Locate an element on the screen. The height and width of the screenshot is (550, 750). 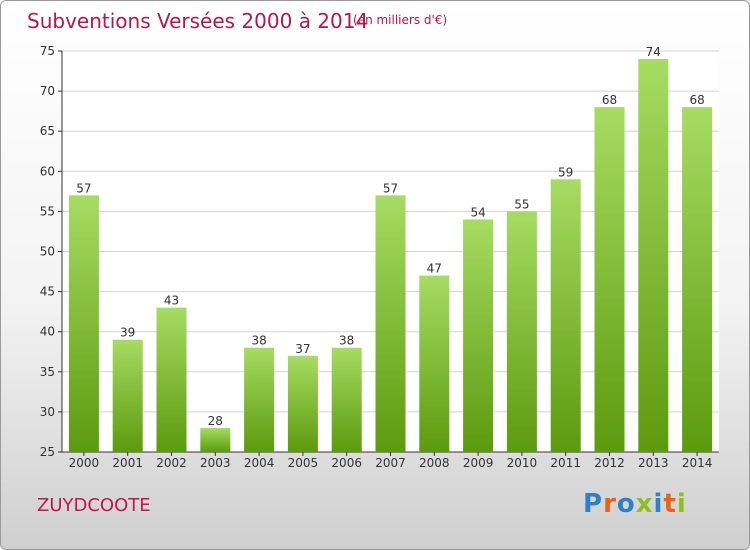
y-tick-label: 50 is located at coordinates (47, 252).